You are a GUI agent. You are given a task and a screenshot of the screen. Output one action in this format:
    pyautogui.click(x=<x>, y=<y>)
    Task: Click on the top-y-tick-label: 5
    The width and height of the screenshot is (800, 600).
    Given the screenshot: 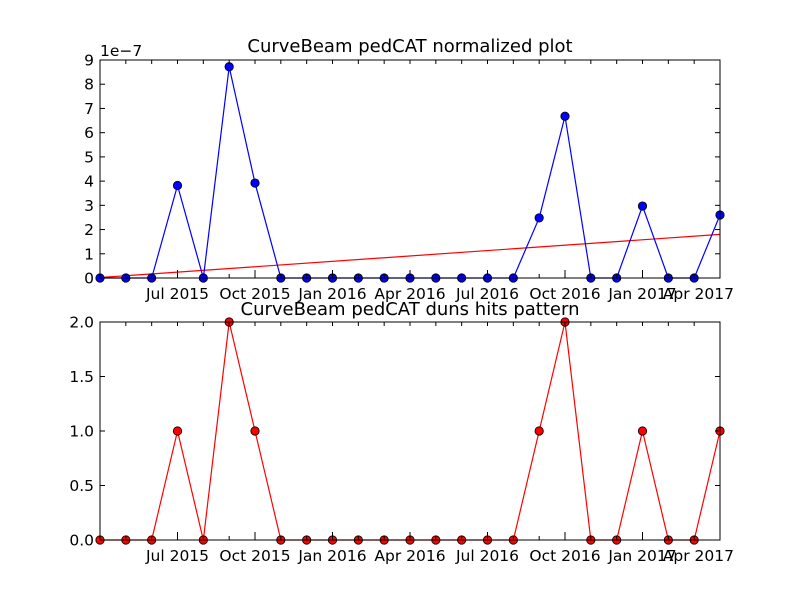 What is the action you would take?
    pyautogui.click(x=89, y=157)
    